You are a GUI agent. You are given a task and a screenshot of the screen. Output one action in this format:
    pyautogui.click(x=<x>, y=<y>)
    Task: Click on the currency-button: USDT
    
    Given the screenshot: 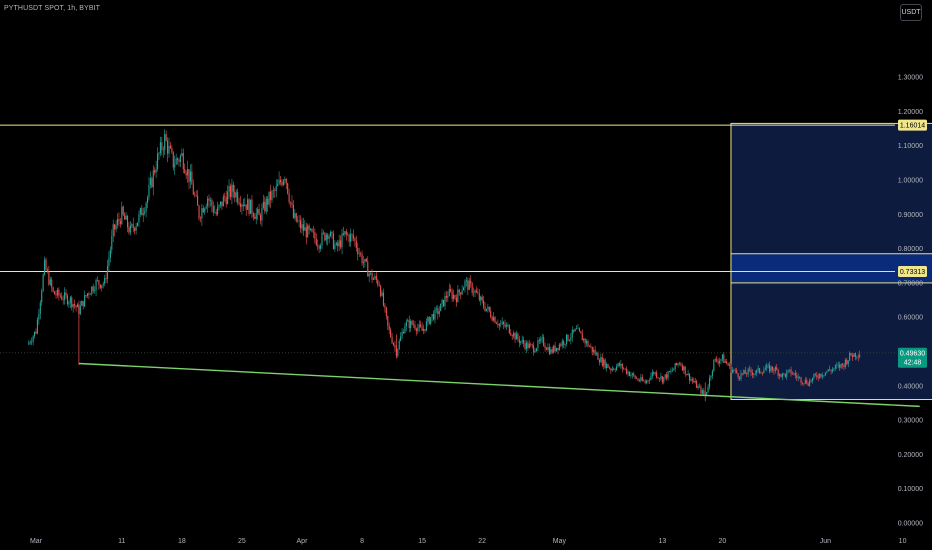 What is the action you would take?
    pyautogui.click(x=911, y=12)
    